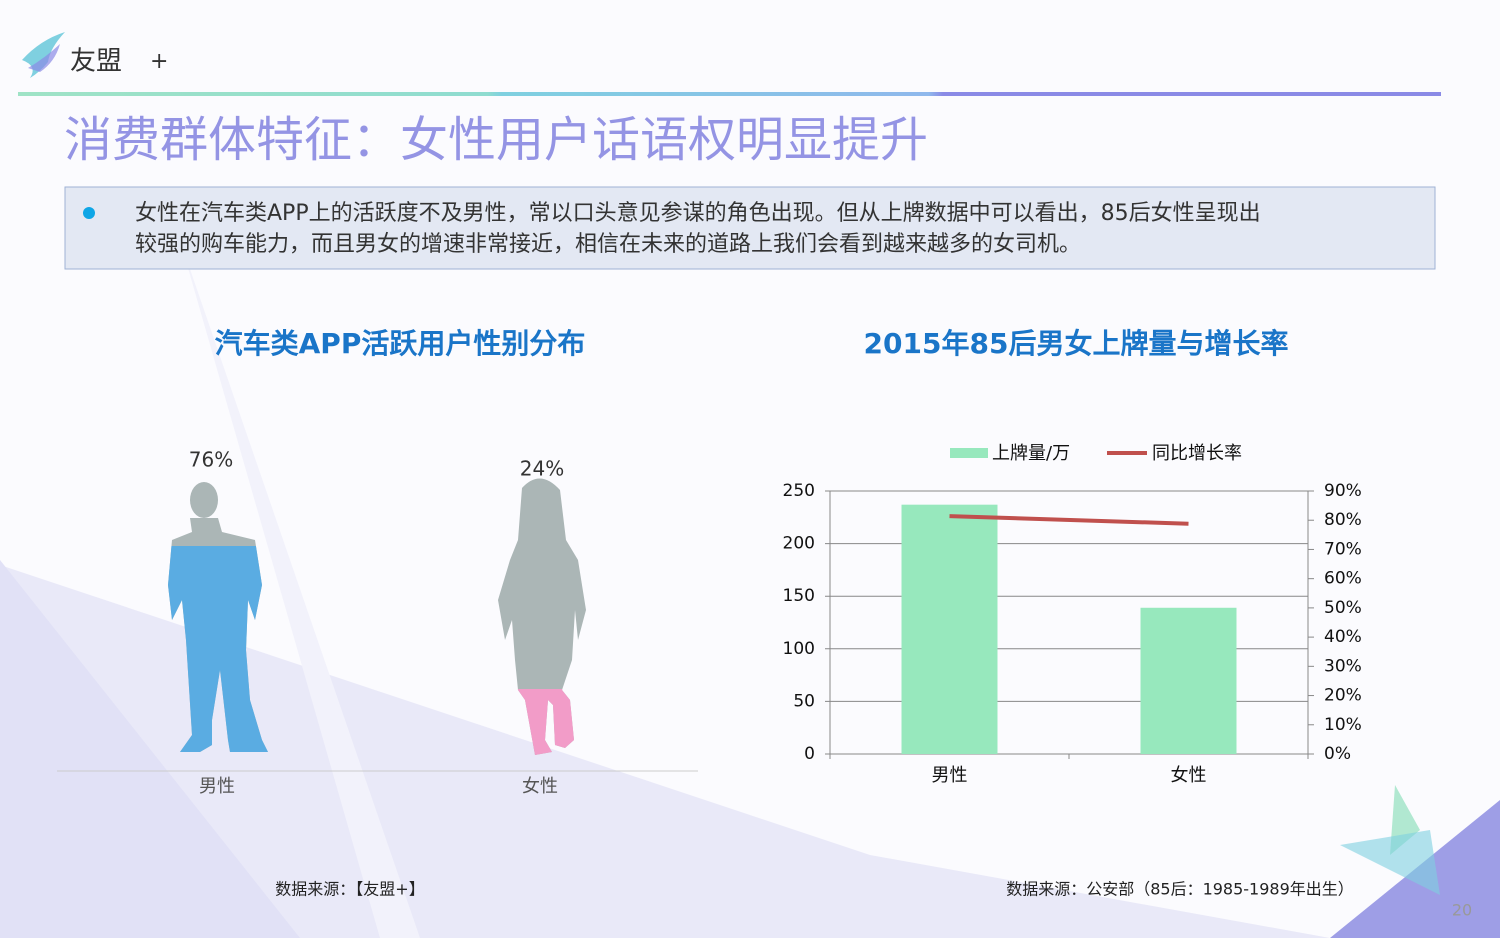 Image resolution: width=1500 pixels, height=938 pixels. What do you see at coordinates (204, 500) in the screenshot?
I see `figure-head` at bounding box center [204, 500].